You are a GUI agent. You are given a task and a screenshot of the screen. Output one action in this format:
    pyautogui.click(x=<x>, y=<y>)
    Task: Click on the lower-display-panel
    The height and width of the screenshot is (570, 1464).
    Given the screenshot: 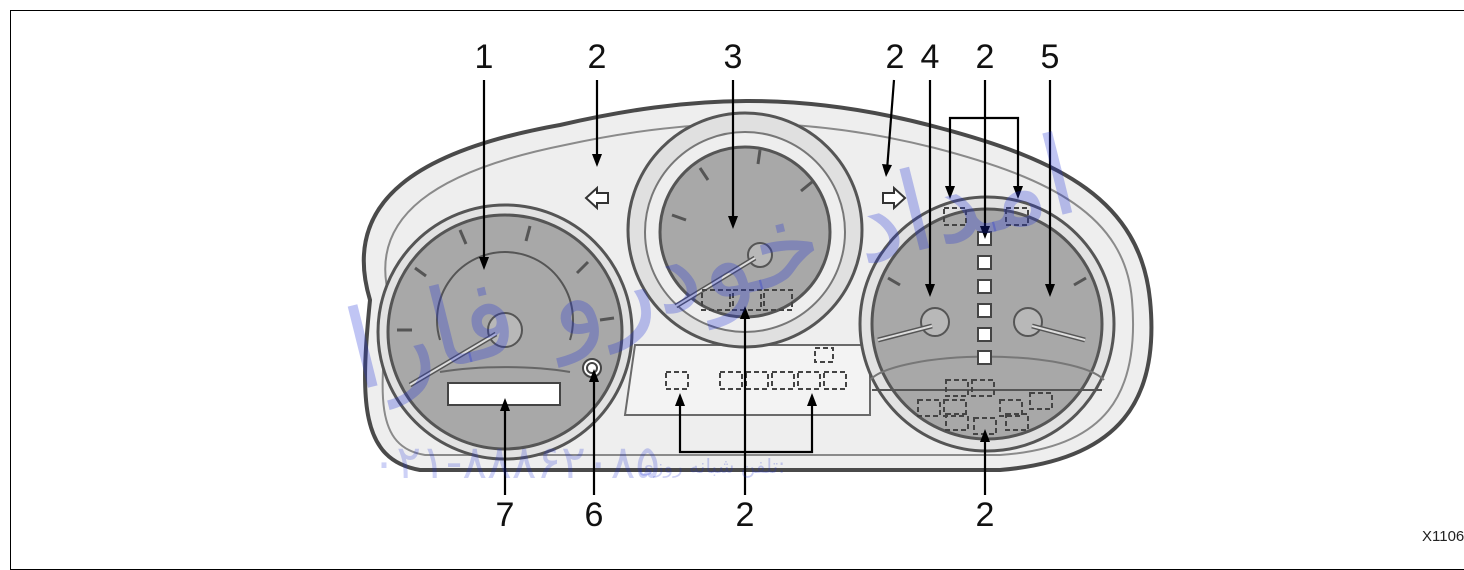 What is the action you would take?
    pyautogui.click(x=747, y=380)
    